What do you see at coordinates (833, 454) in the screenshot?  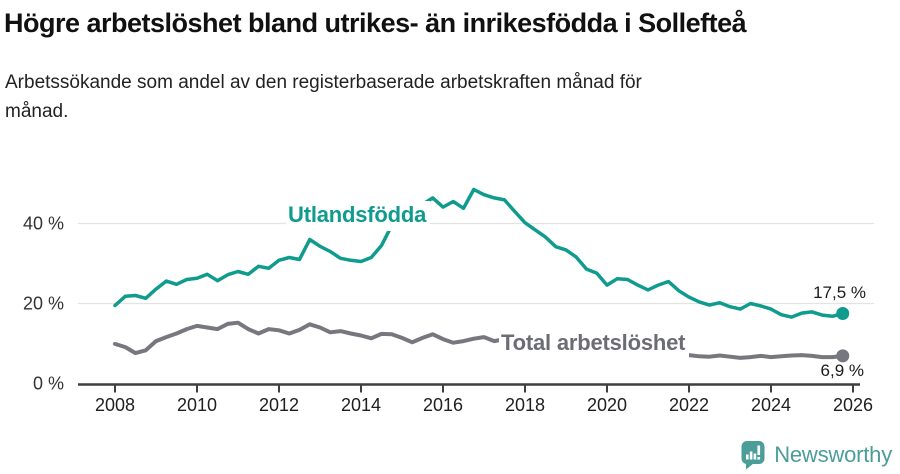 I see `brand-name: Newsworthy` at bounding box center [833, 454].